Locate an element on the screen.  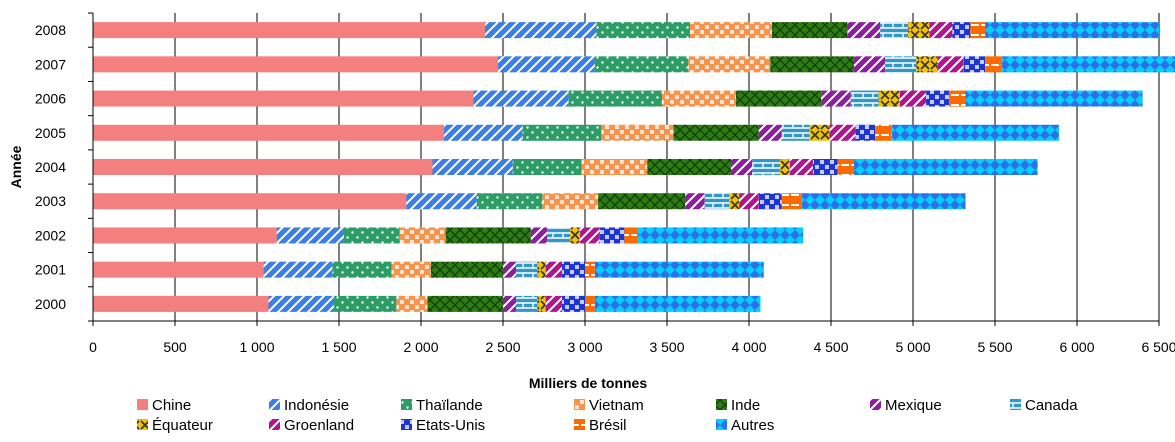
bar-chine-2003 is located at coordinates (250, 201).